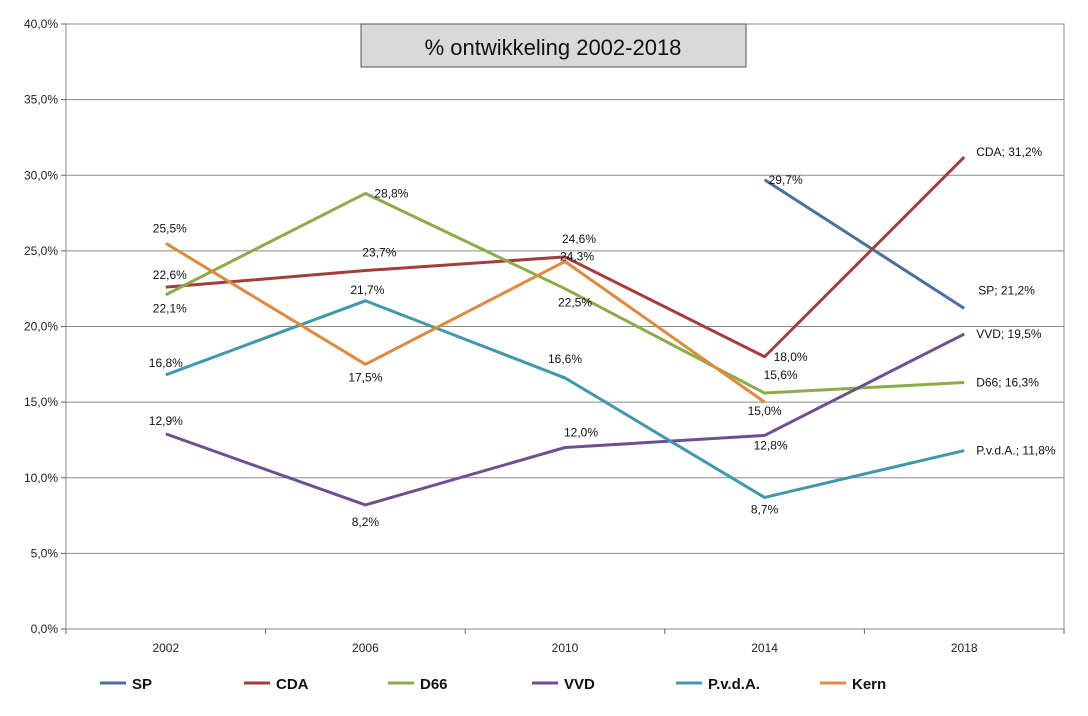 This screenshot has width=1088, height=716. I want to click on data-label-d66: 22,1%, so click(170, 309).